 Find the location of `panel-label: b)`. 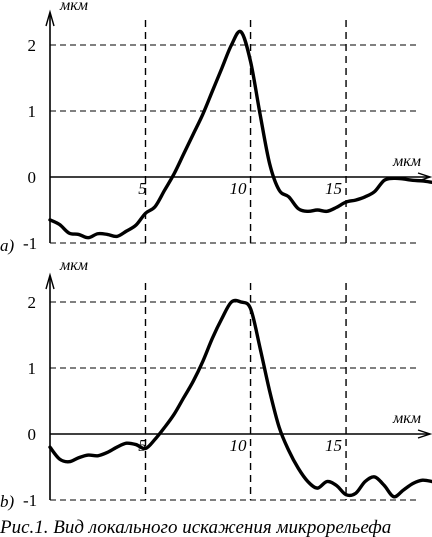

panel-label: b) is located at coordinates (7, 501).